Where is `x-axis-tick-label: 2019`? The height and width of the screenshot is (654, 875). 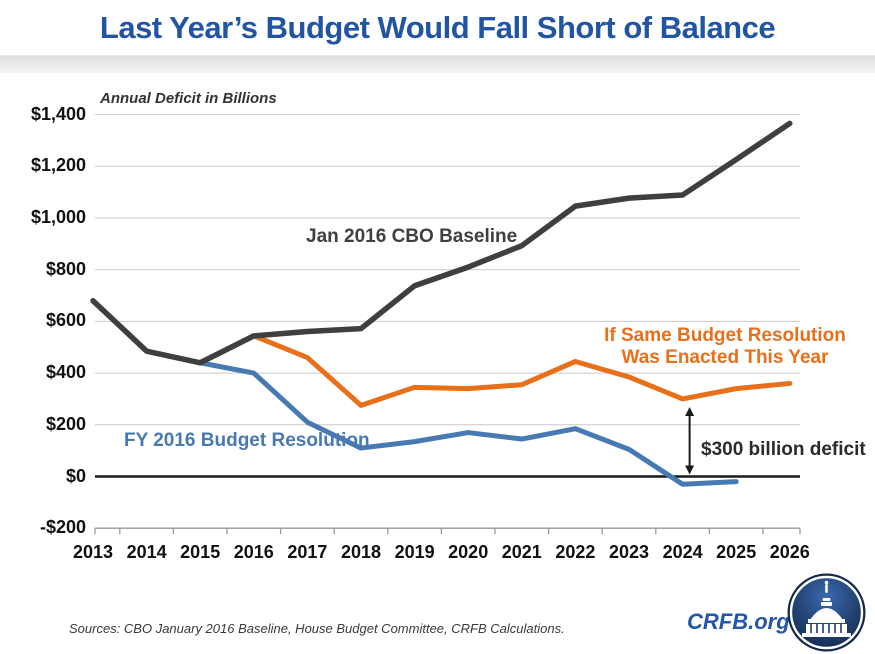 x-axis-tick-label: 2019 is located at coordinates (414, 552).